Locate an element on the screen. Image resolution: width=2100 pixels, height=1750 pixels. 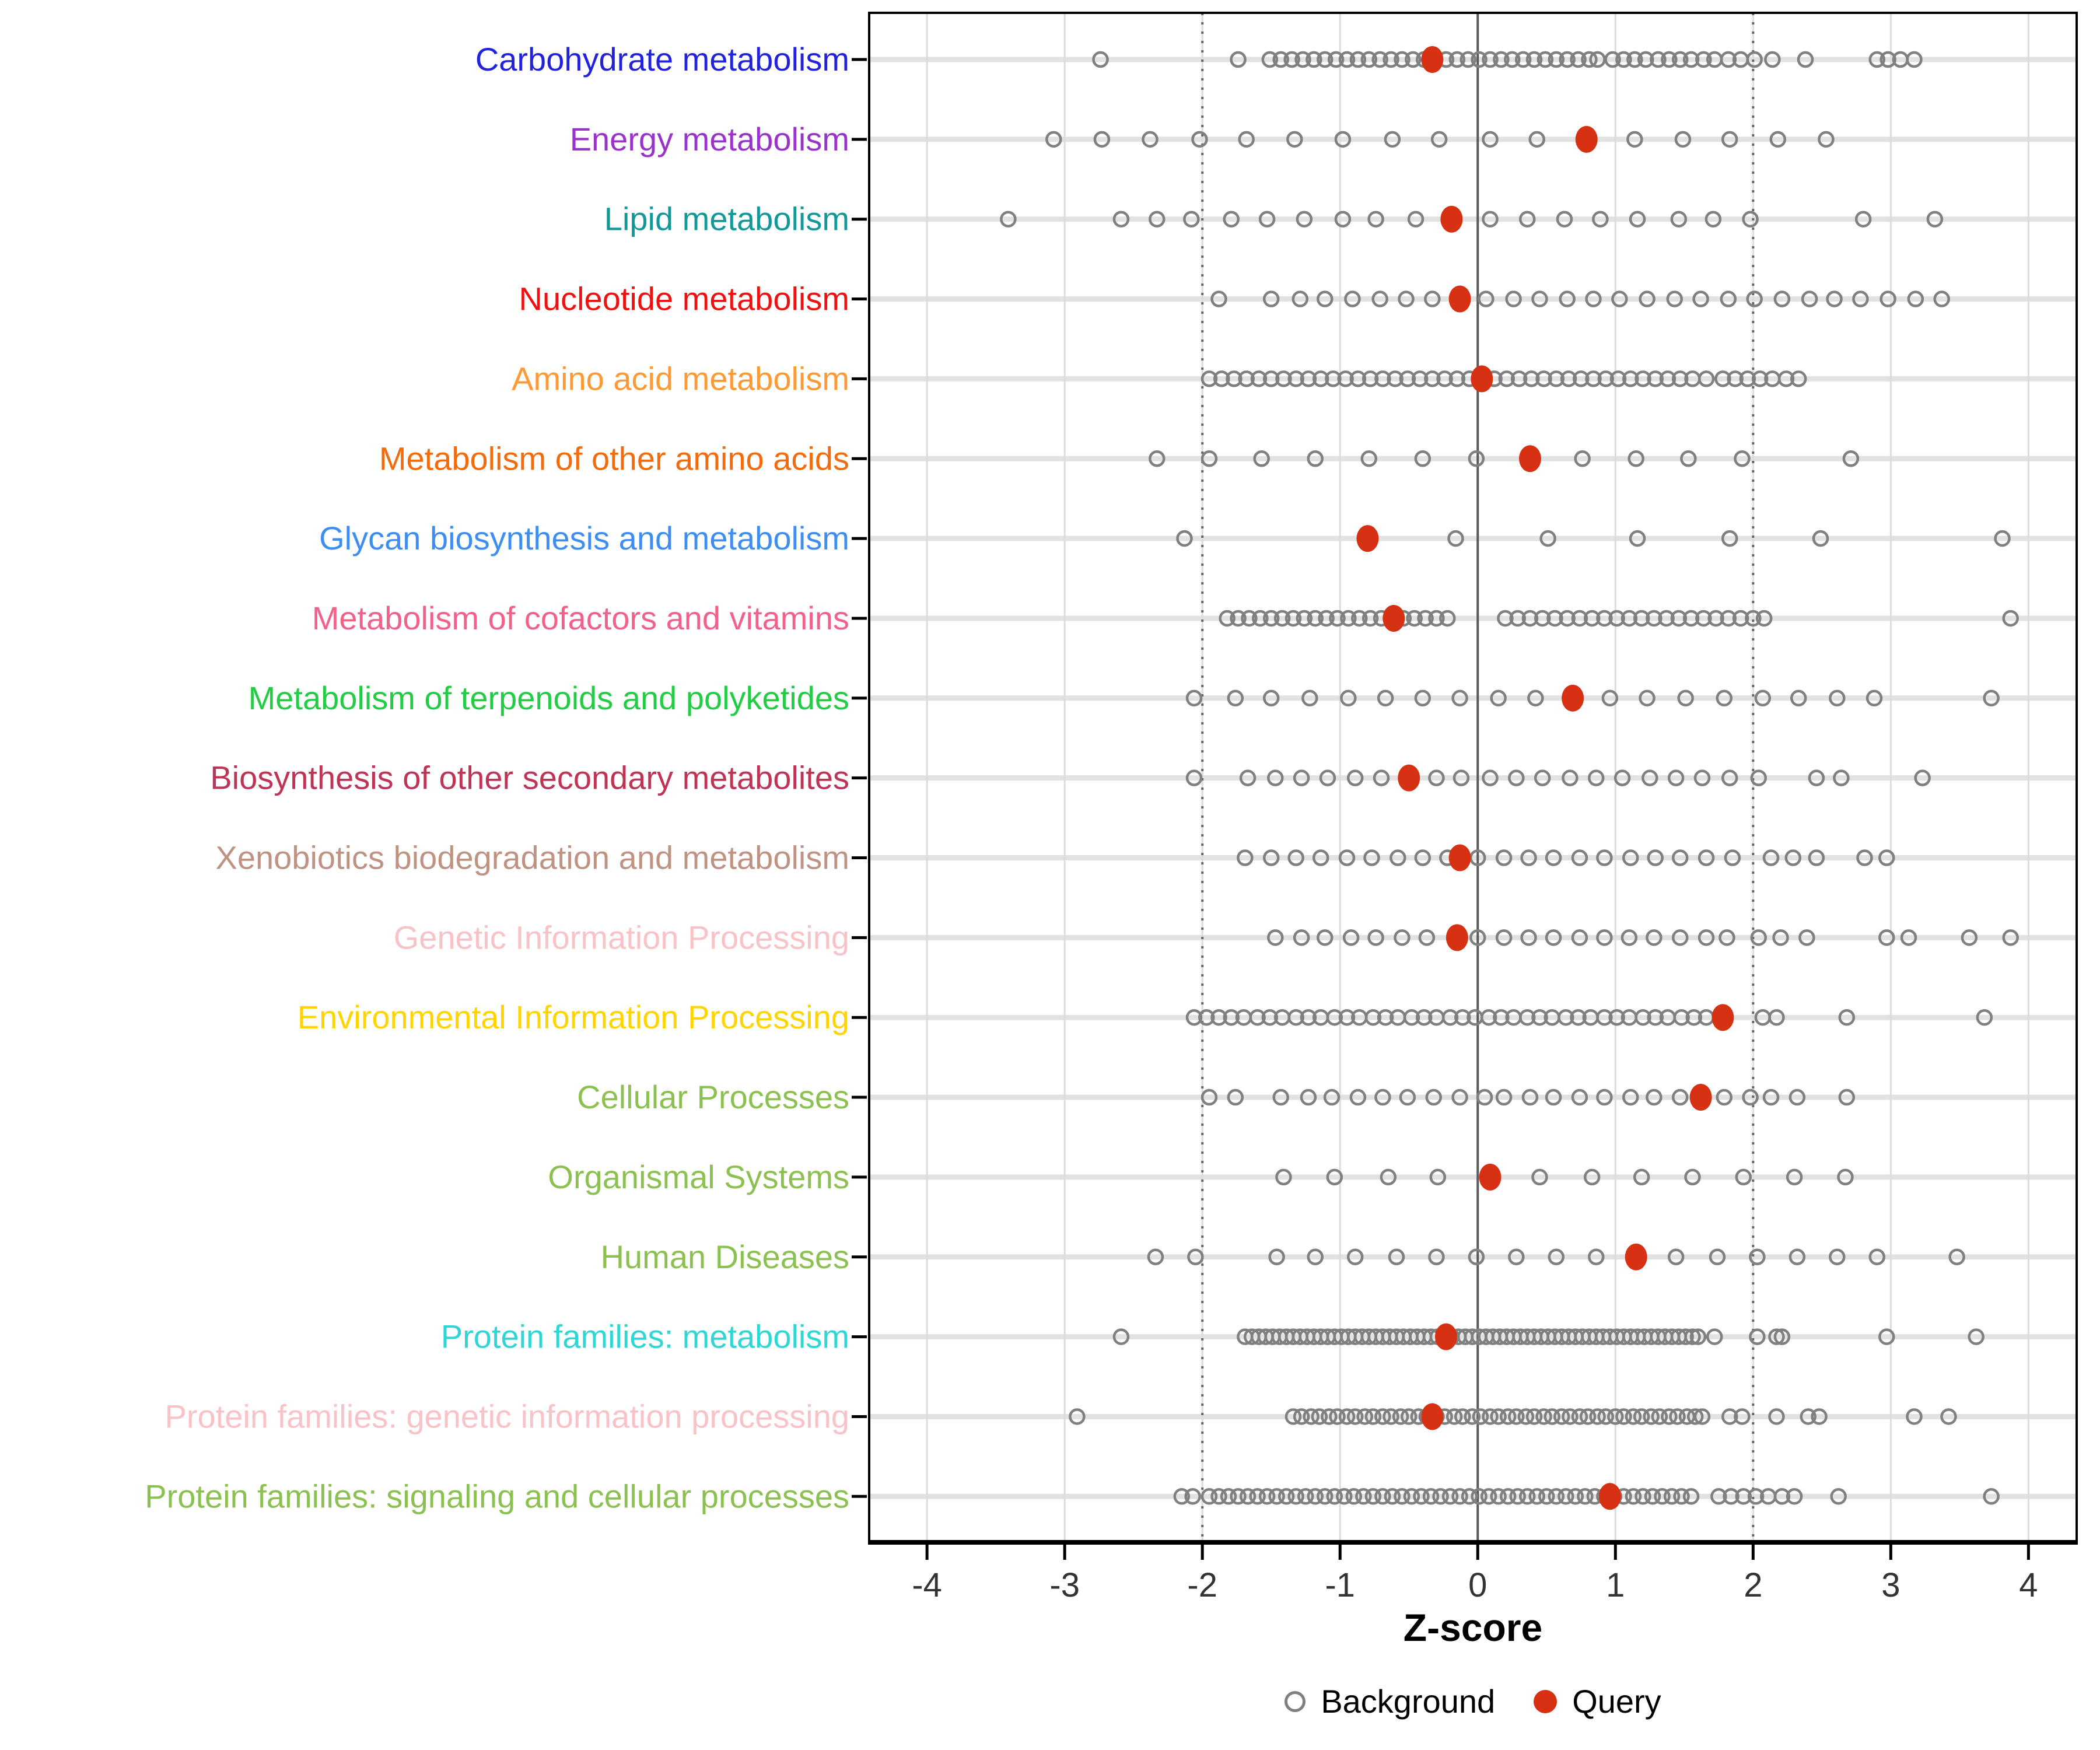
category-label: Metabolism of other amino acids is located at coordinates (614, 459).